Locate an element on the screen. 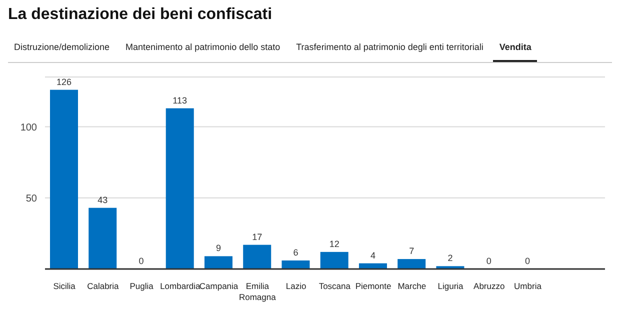 The width and height of the screenshot is (620, 320). x-tick-label: Calabria is located at coordinates (103, 286).